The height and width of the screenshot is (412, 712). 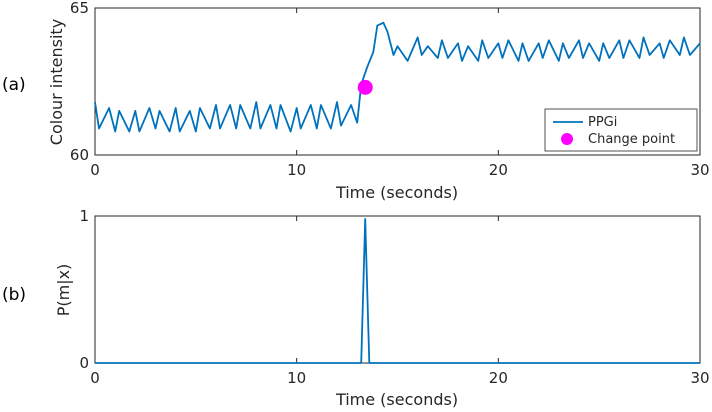 I want to click on panel-b-xtick-label: 10, so click(x=296, y=378).